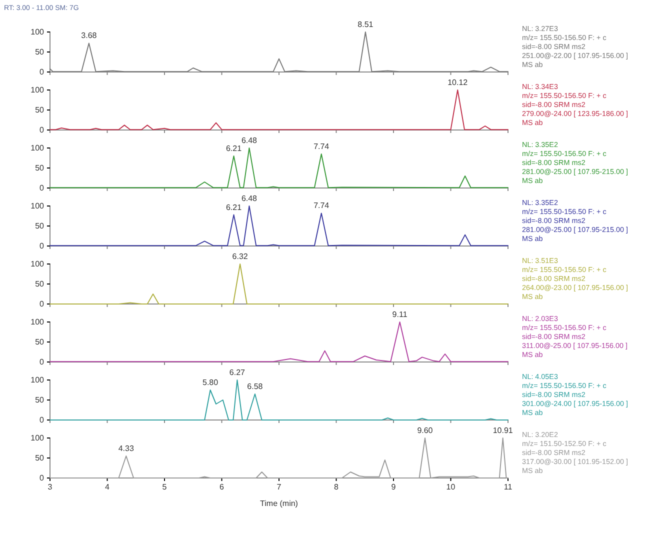 This screenshot has height=540, width=651. What do you see at coordinates (508, 487) in the screenshot?
I see `x-tick-label: 11` at bounding box center [508, 487].